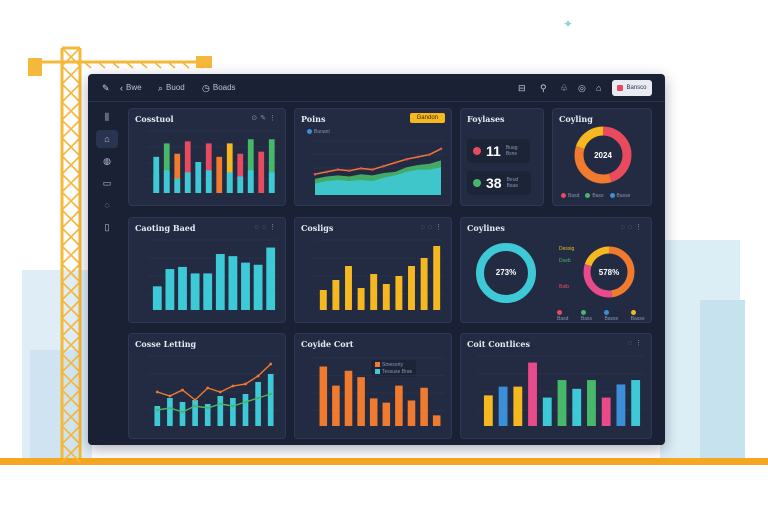 This screenshot has height=512, width=768. Describe the element at coordinates (219, 88) in the screenshot. I see `boards-title: ◷ Boads` at that location.